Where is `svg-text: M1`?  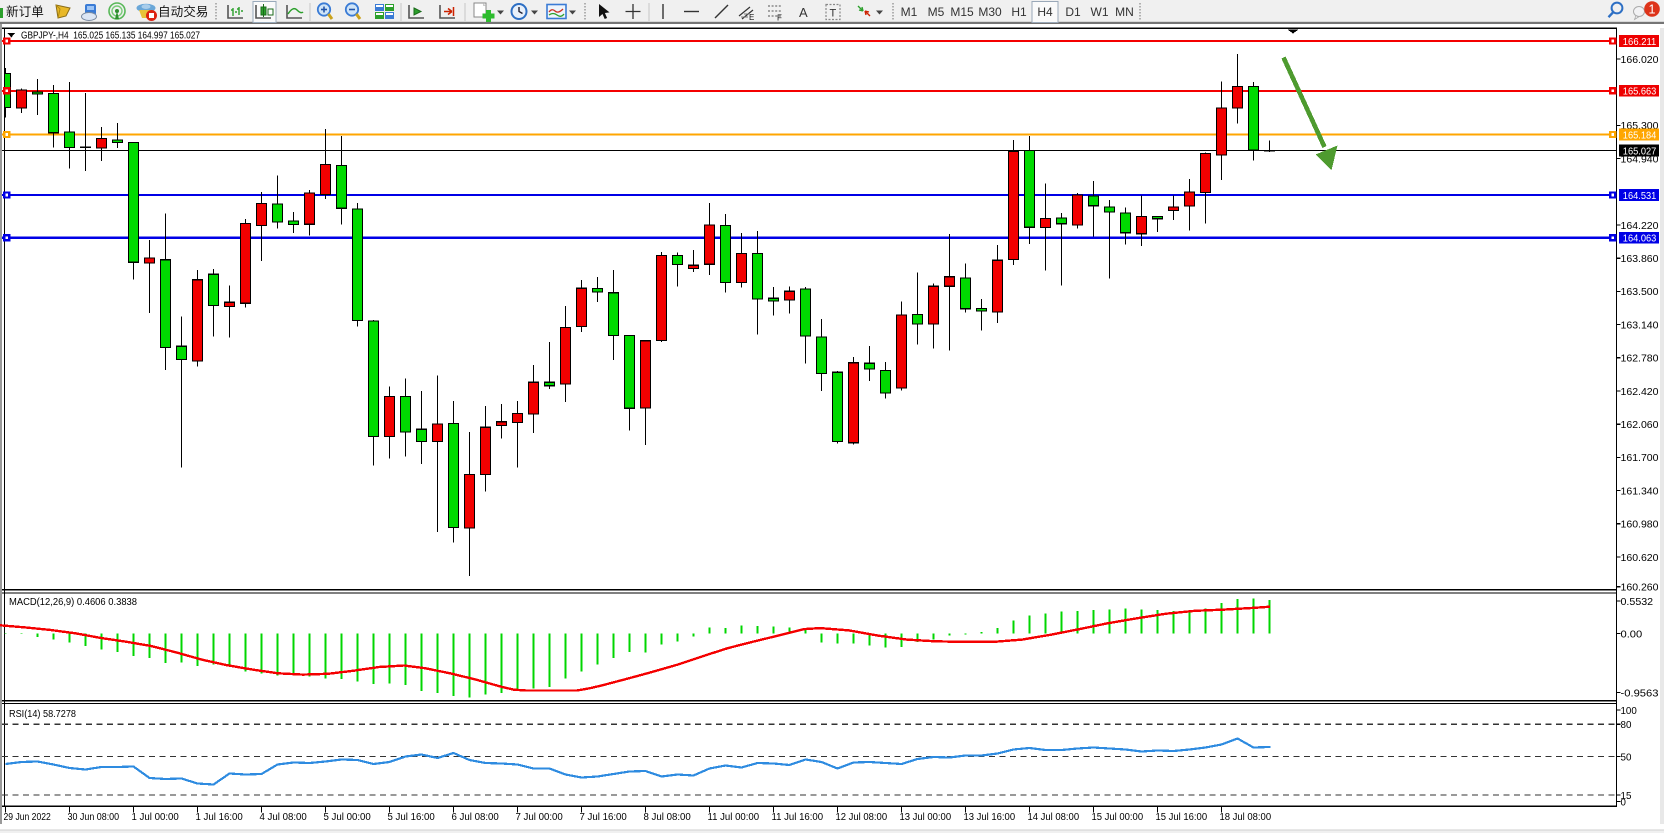
svg-text: M1 is located at coordinates (909, 12).